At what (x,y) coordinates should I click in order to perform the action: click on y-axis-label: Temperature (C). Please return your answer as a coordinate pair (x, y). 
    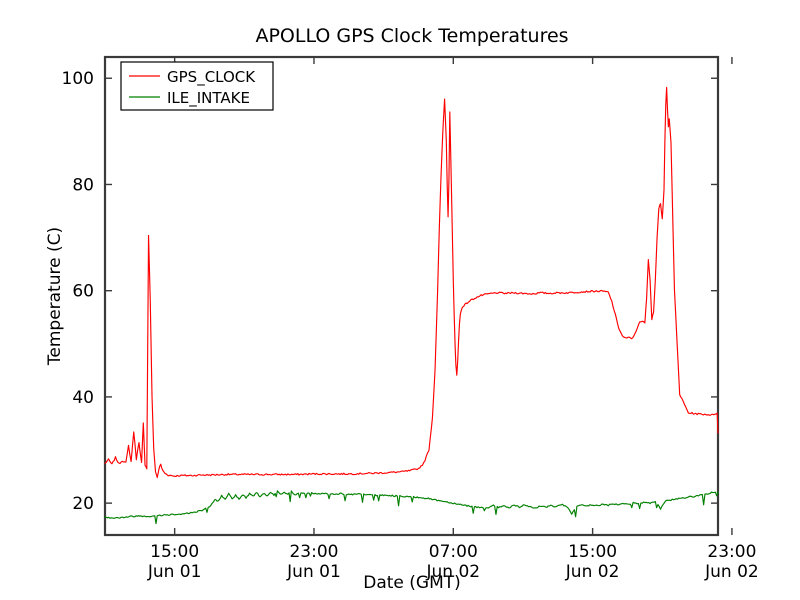
    Looking at the image, I should click on (55, 296).